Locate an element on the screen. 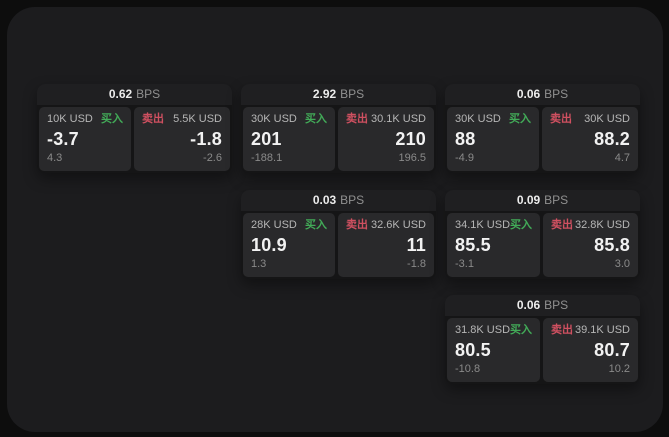 The image size is (669, 437). buy-delta: -4.9 is located at coordinates (464, 158).